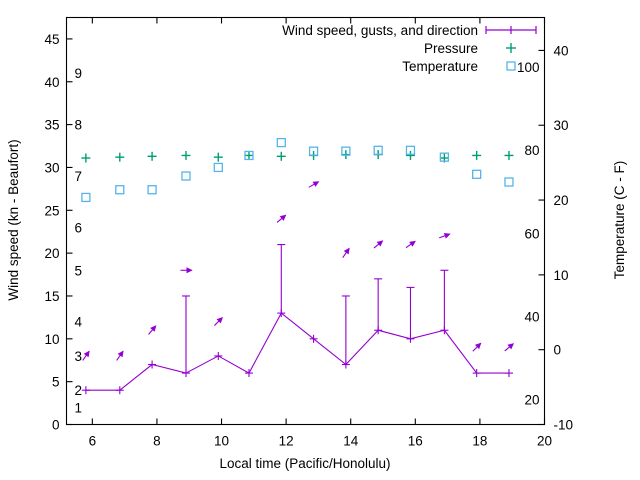  I want to click on legend-marker-wind, so click(511, 30).